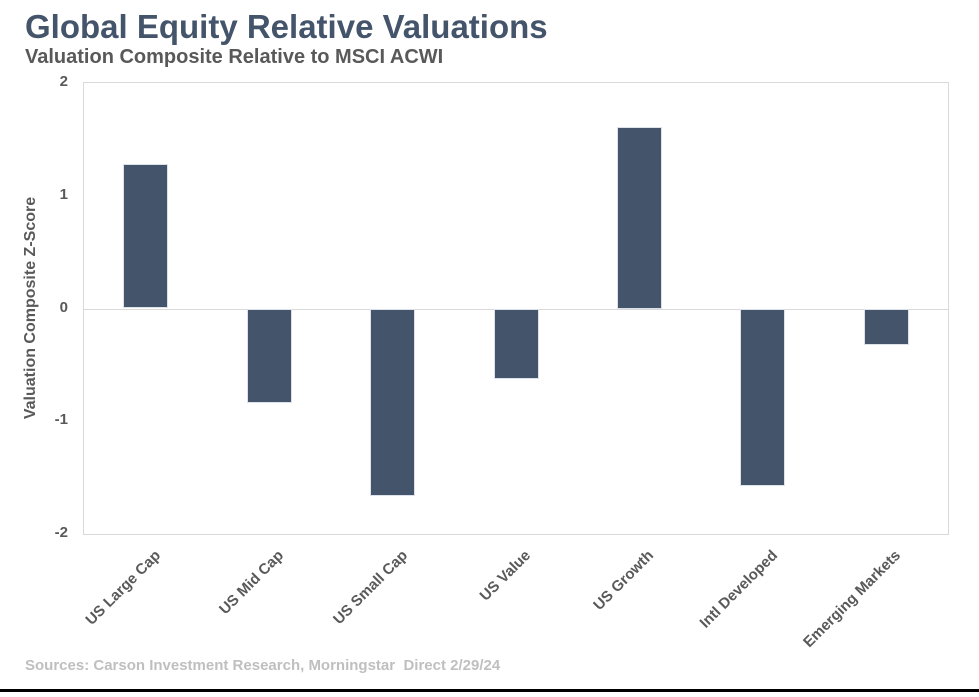 This screenshot has height=697, width=979. Describe the element at coordinates (61, 532) in the screenshot. I see `y-tick-label: -2` at that location.